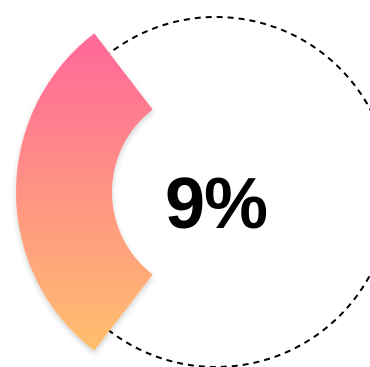 This screenshot has height=367, width=370. Describe the element at coordinates (216, 204) in the screenshot. I see `progress-percentage-label: 9%` at that location.